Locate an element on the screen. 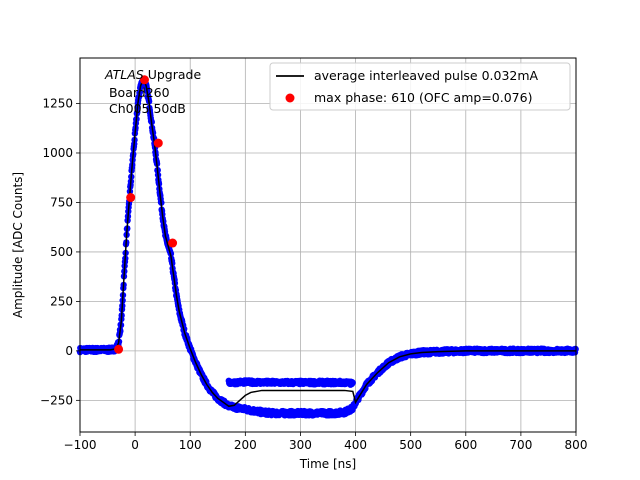  annotation-line-1: ATLAS Upgrade is located at coordinates (152, 74).